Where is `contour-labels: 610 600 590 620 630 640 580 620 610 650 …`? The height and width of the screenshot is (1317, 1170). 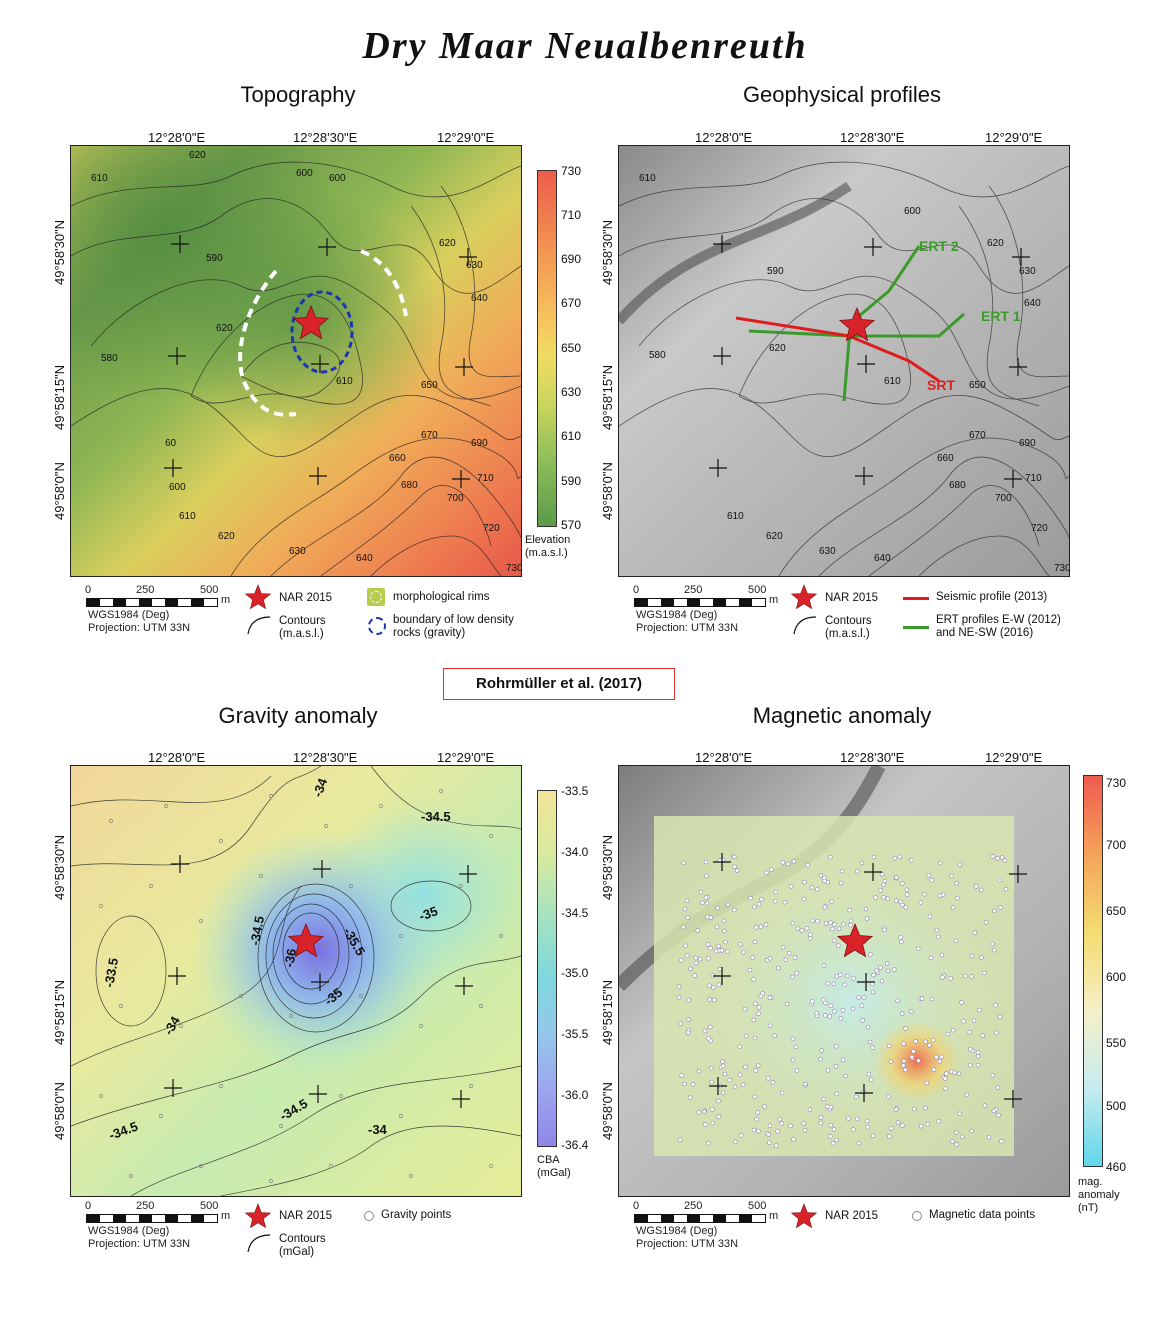 contour-labels: 610 600 590 620 630 640 580 620 610 650 … is located at coordinates (854, 373).